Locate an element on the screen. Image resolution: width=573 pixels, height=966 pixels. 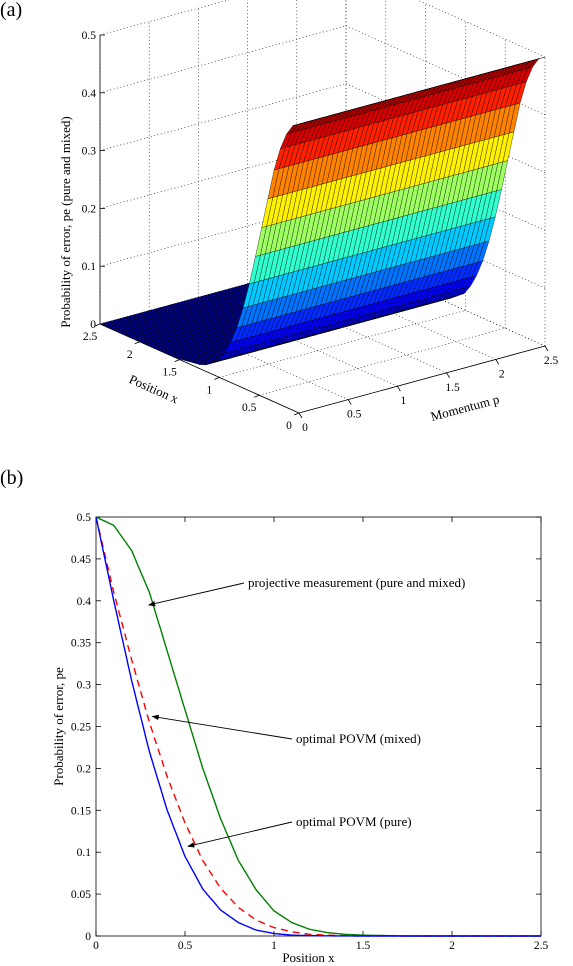
position-tick-label: 2.5 is located at coordinates (90, 337).